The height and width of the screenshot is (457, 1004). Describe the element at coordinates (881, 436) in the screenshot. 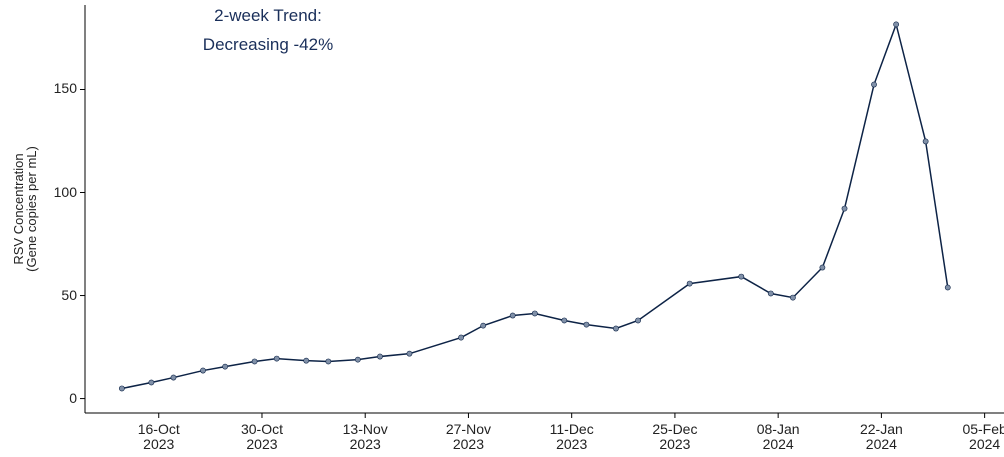

I see `x-tick-label: 22-Jan 2024` at that location.